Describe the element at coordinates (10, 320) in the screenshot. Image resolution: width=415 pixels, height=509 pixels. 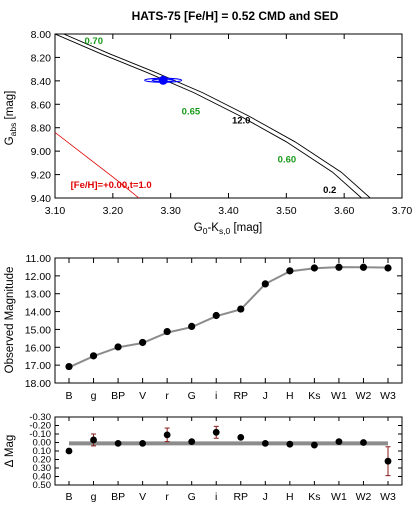
I see `sed-ylabel: Observed Magnitude` at that location.